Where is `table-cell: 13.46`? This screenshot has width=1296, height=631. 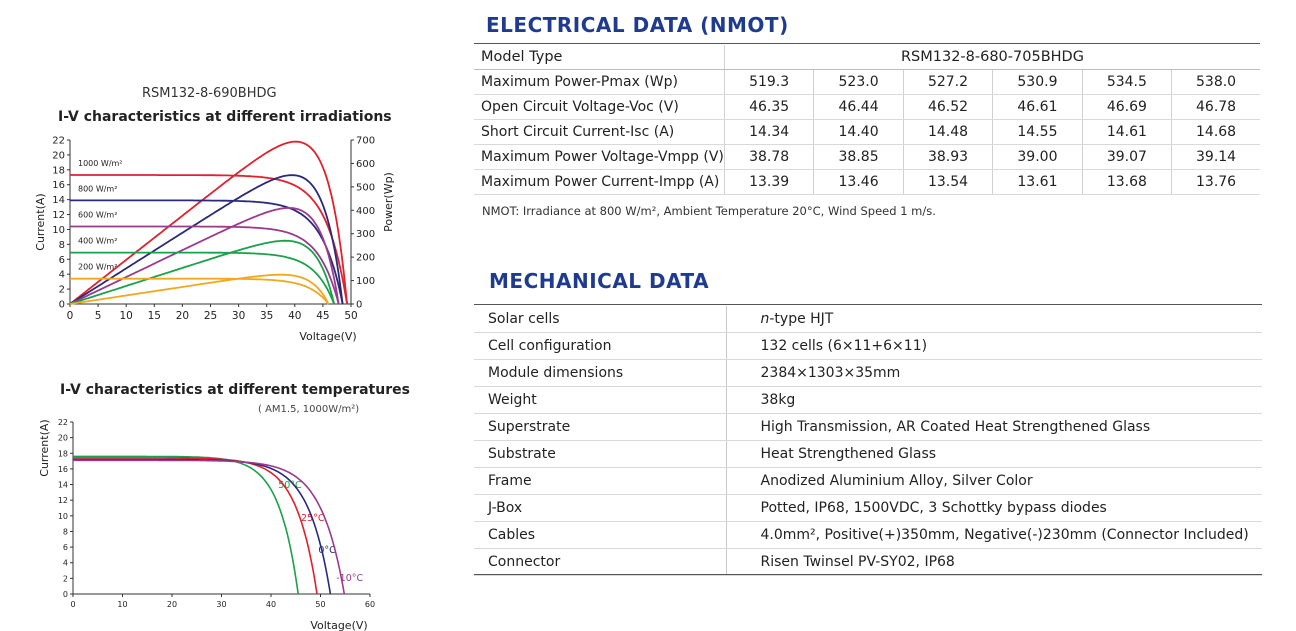
table-cell: 13.46 is located at coordinates (858, 182).